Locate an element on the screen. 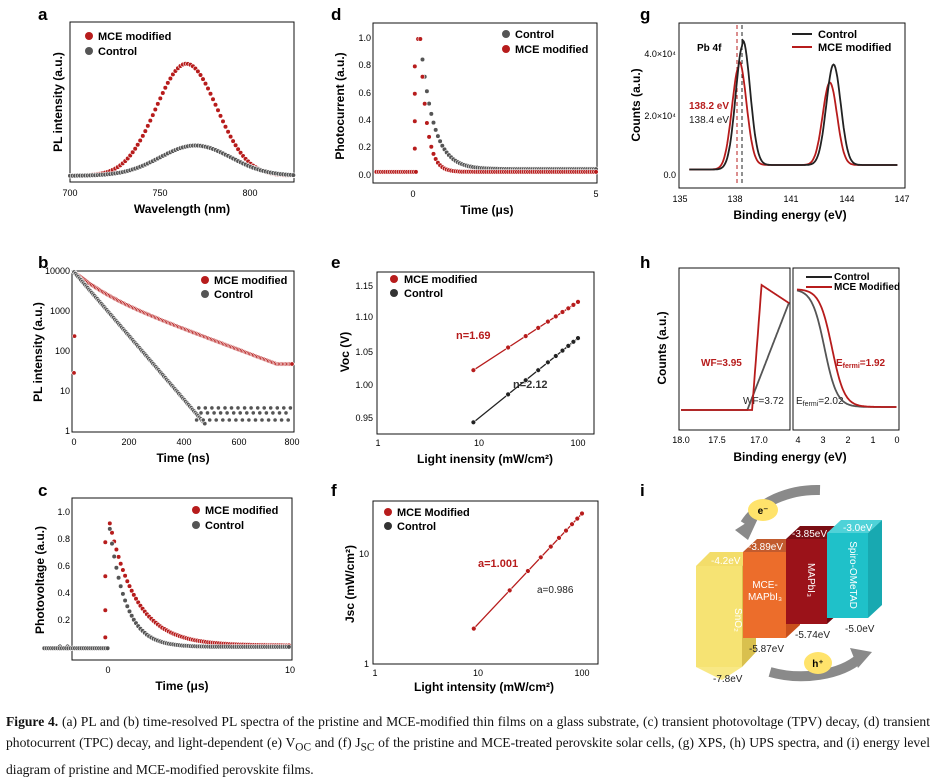 The image size is (936, 780). panel-f-legend-1: Control is located at coordinates (416, 527).